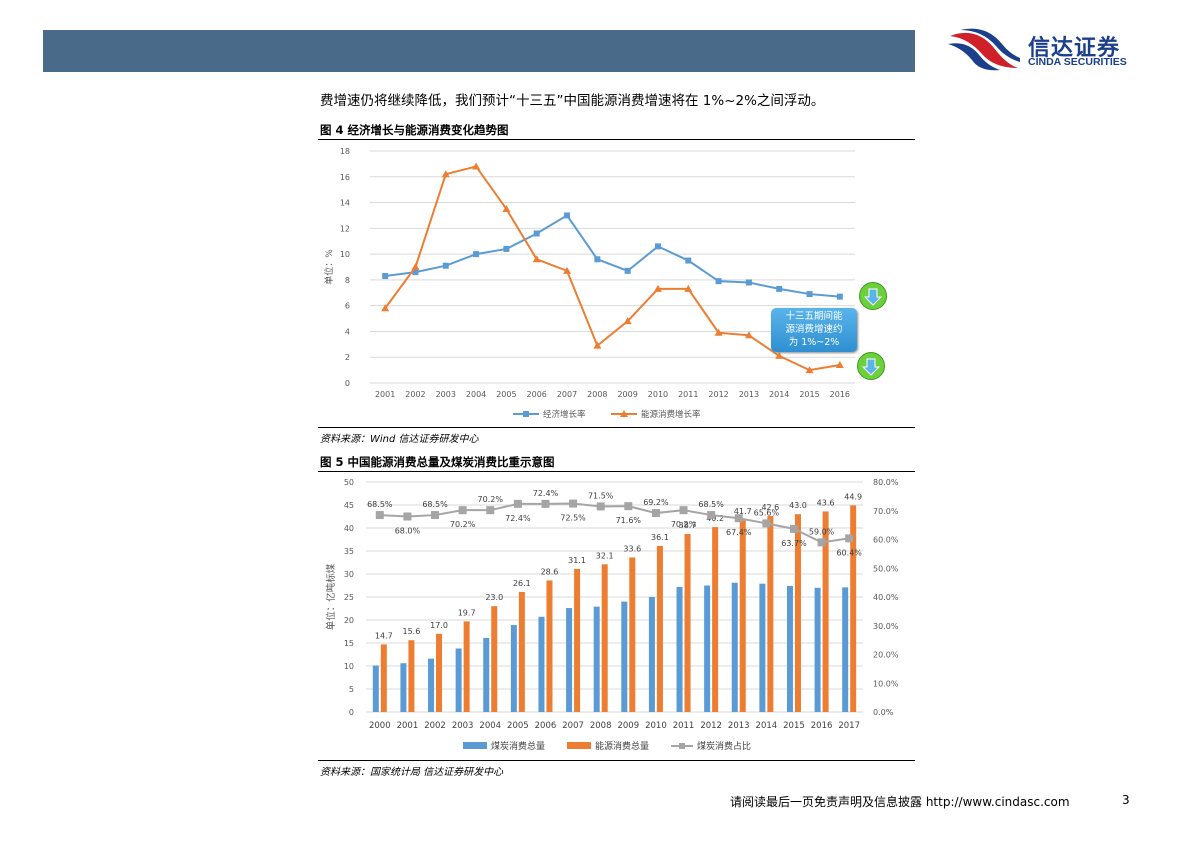  I want to click on figure5-title: 图 5 中国能源消费总量及煤炭消费比重示意图, so click(437, 462).